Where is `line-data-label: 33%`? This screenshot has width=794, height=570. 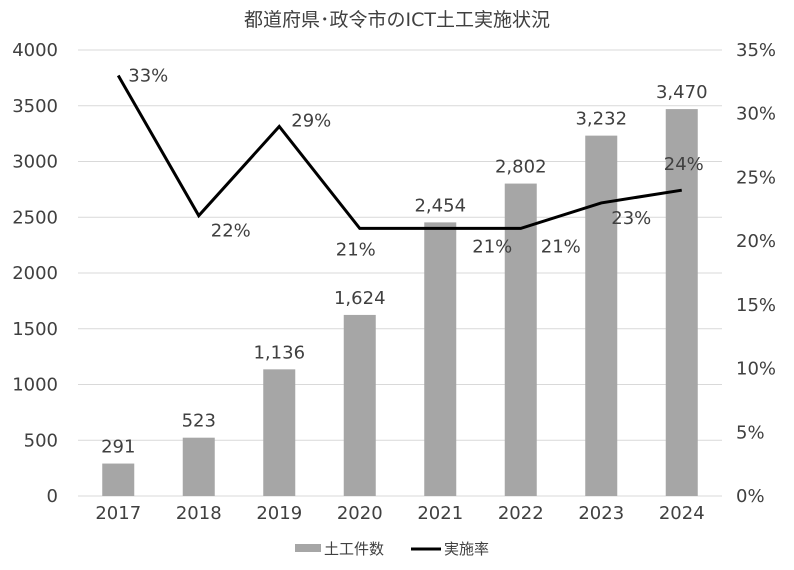
line-data-label: 33% is located at coordinates (148, 75).